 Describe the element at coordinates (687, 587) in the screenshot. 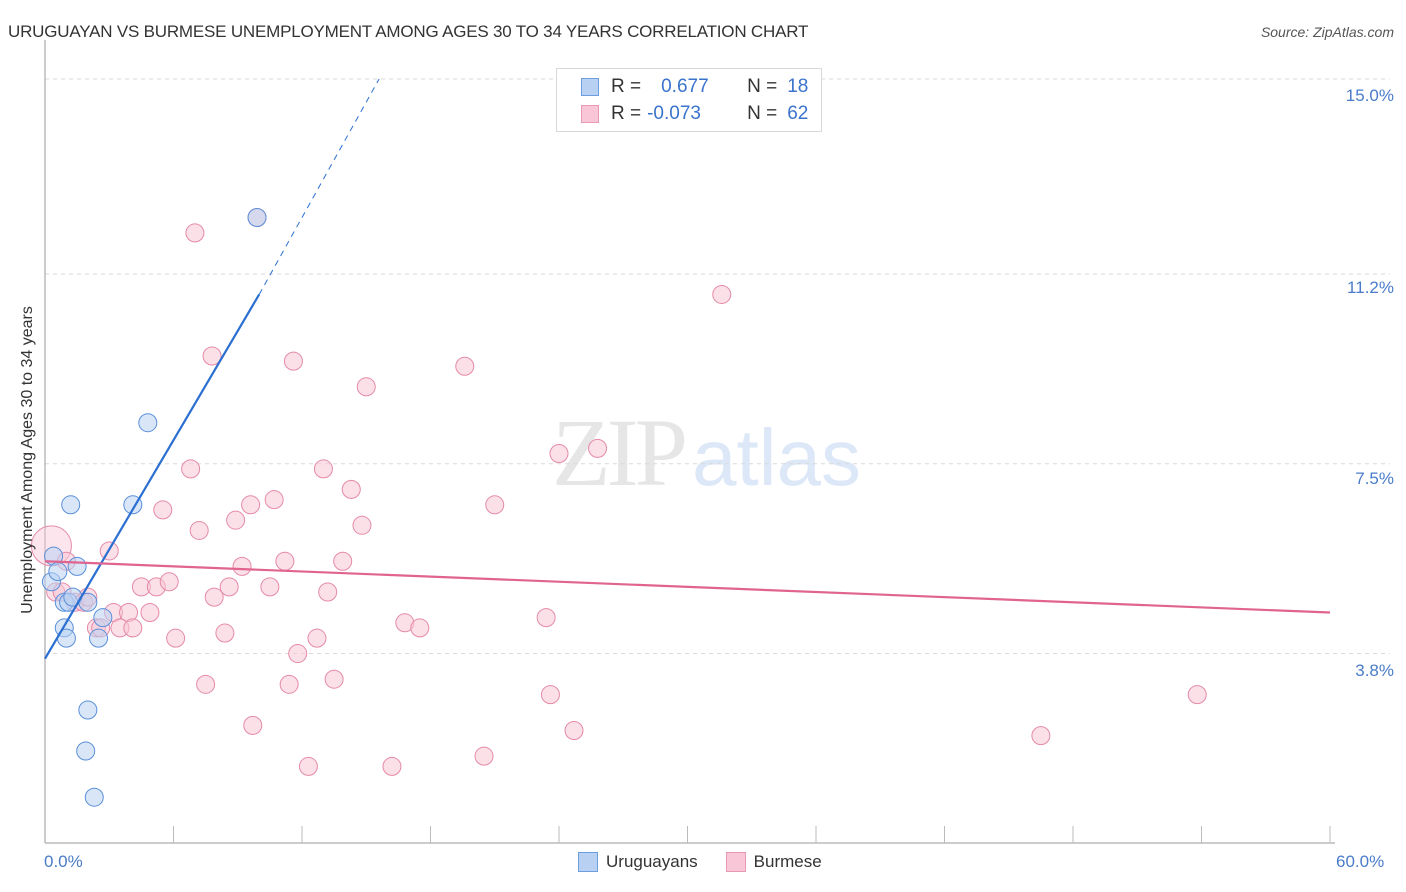

I see `burmese-trend-line` at that location.